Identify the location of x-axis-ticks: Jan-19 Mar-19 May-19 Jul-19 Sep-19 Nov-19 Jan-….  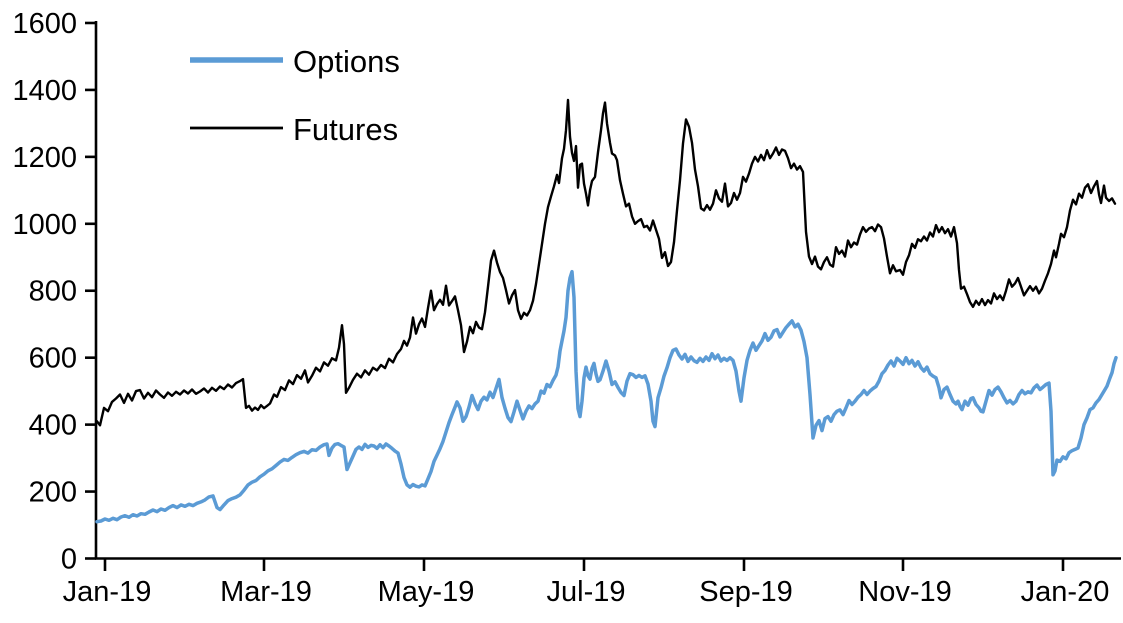
(586, 583).